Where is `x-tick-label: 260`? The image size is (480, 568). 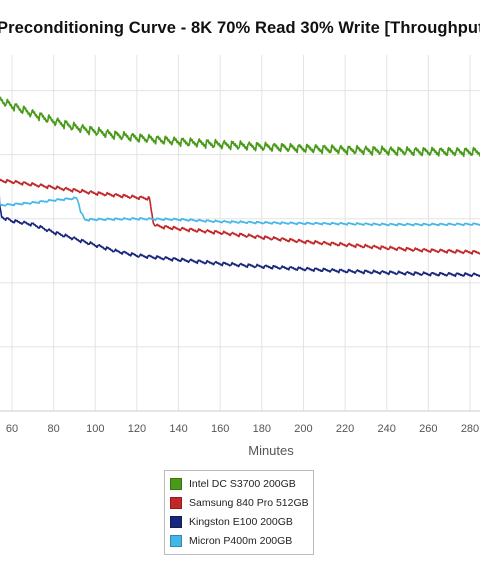 x-tick-label: 260 is located at coordinates (428, 429).